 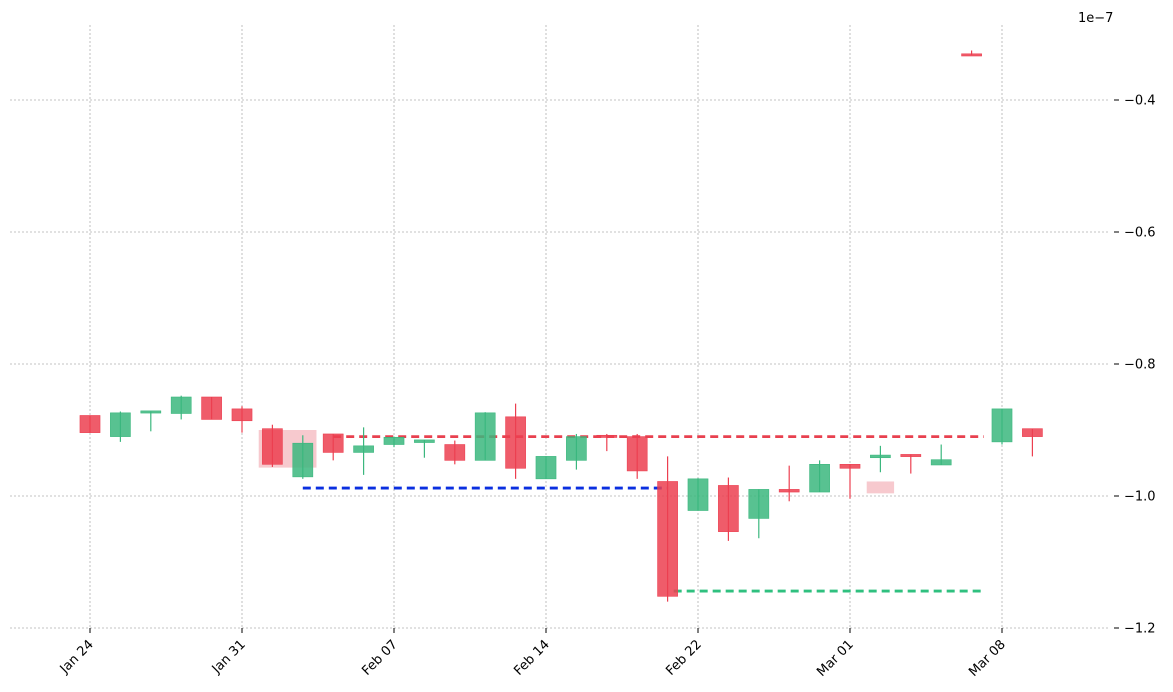 What do you see at coordinates (1140, 233) in the screenshot?
I see `y-tick-label: −0.6` at bounding box center [1140, 233].